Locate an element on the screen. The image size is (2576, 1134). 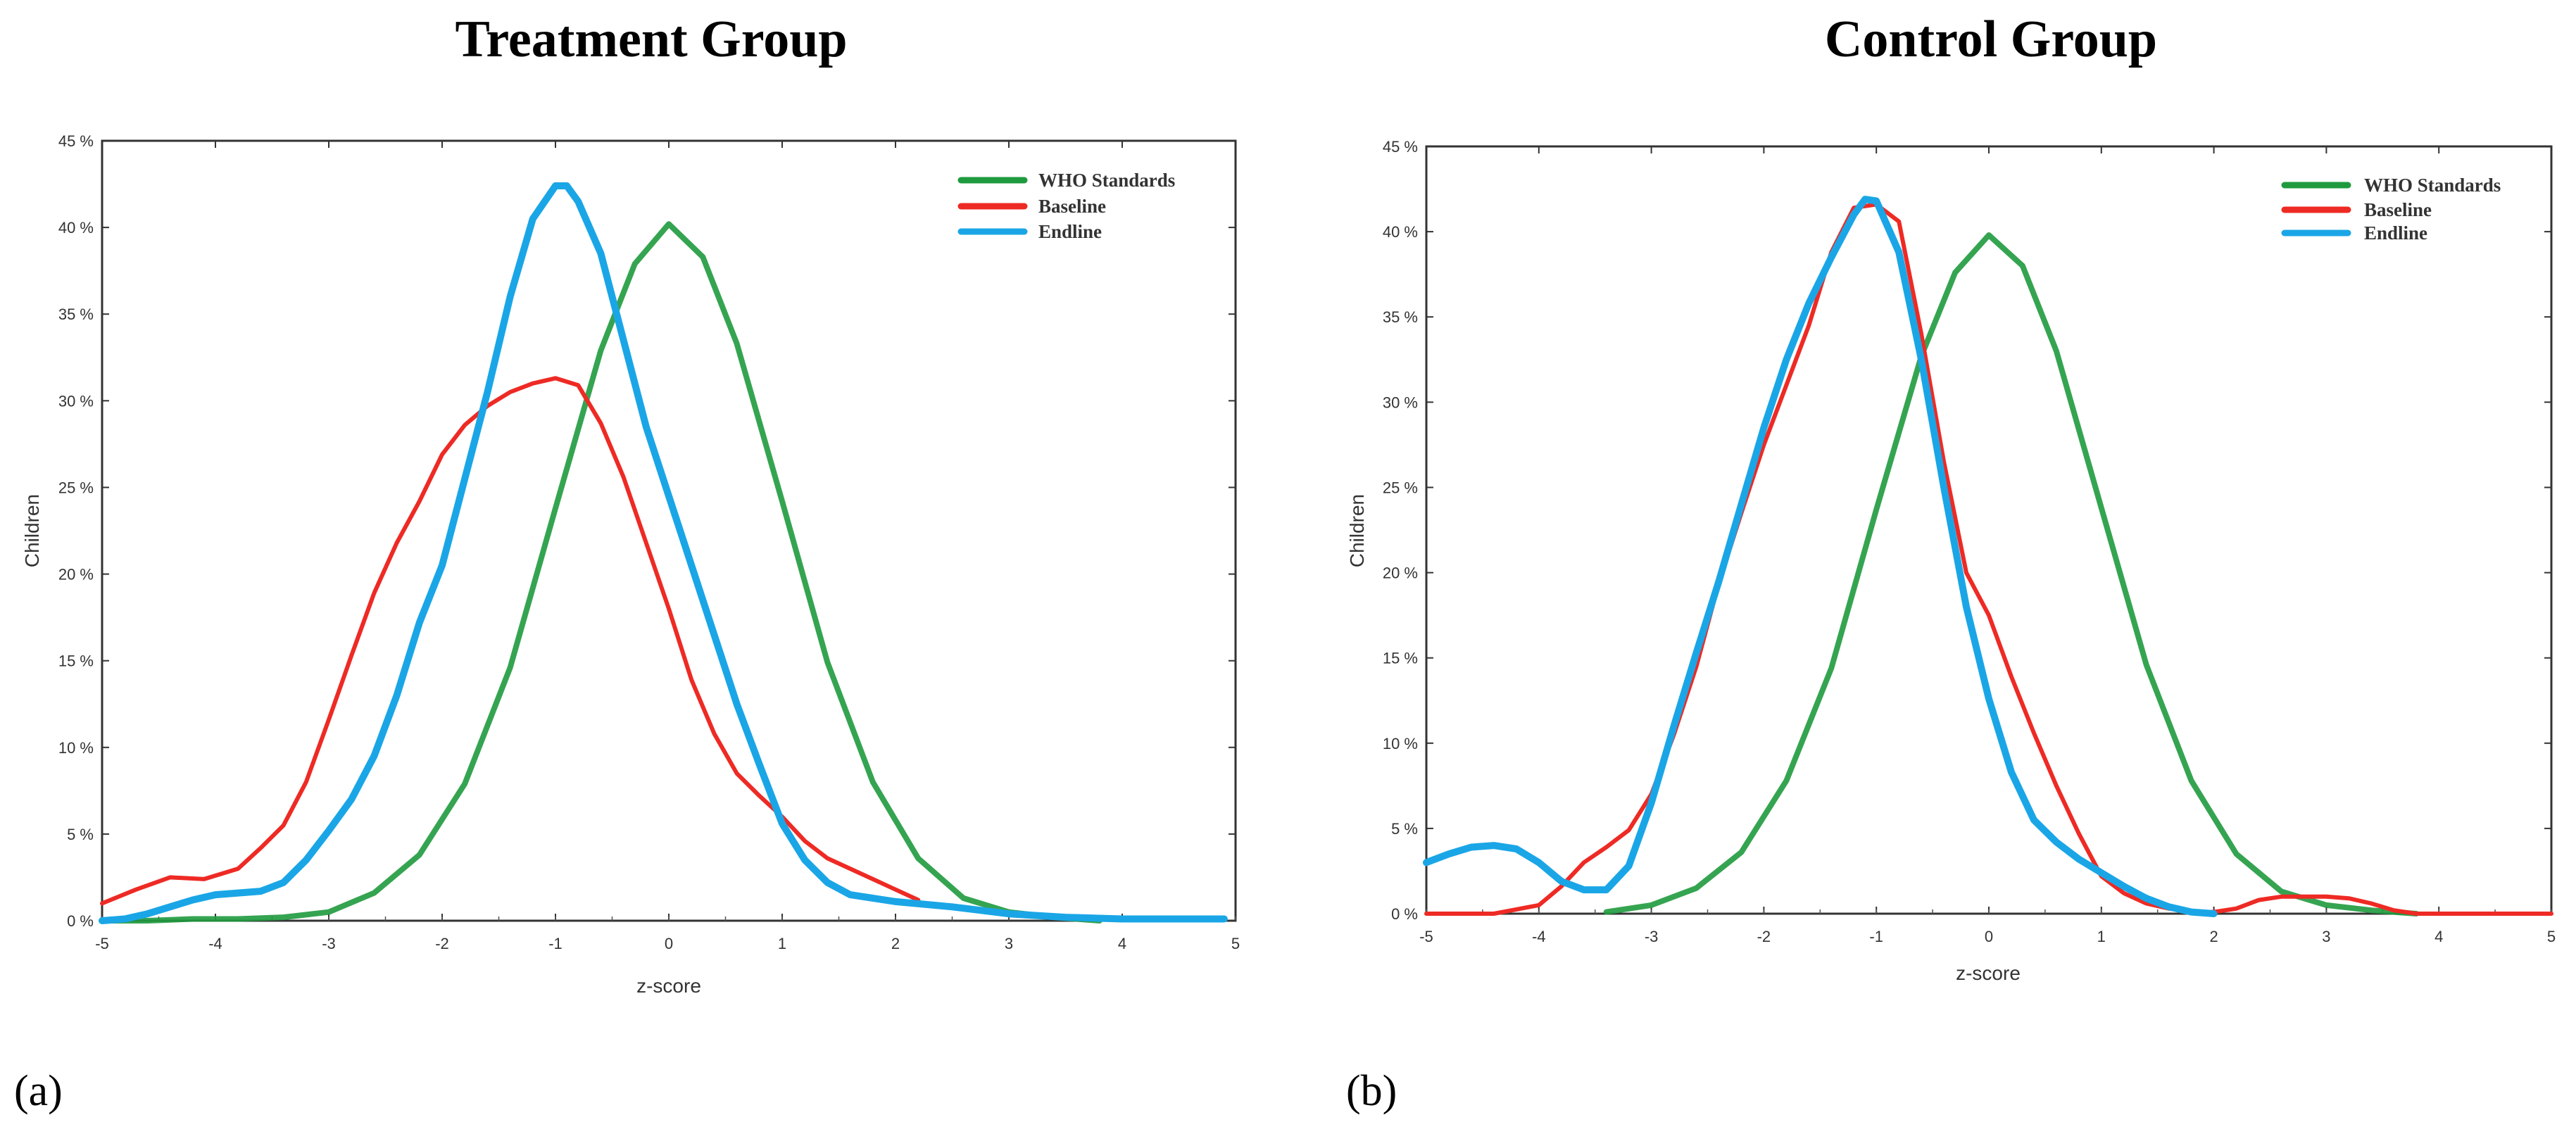
series-line-baseline is located at coordinates (510, 641).